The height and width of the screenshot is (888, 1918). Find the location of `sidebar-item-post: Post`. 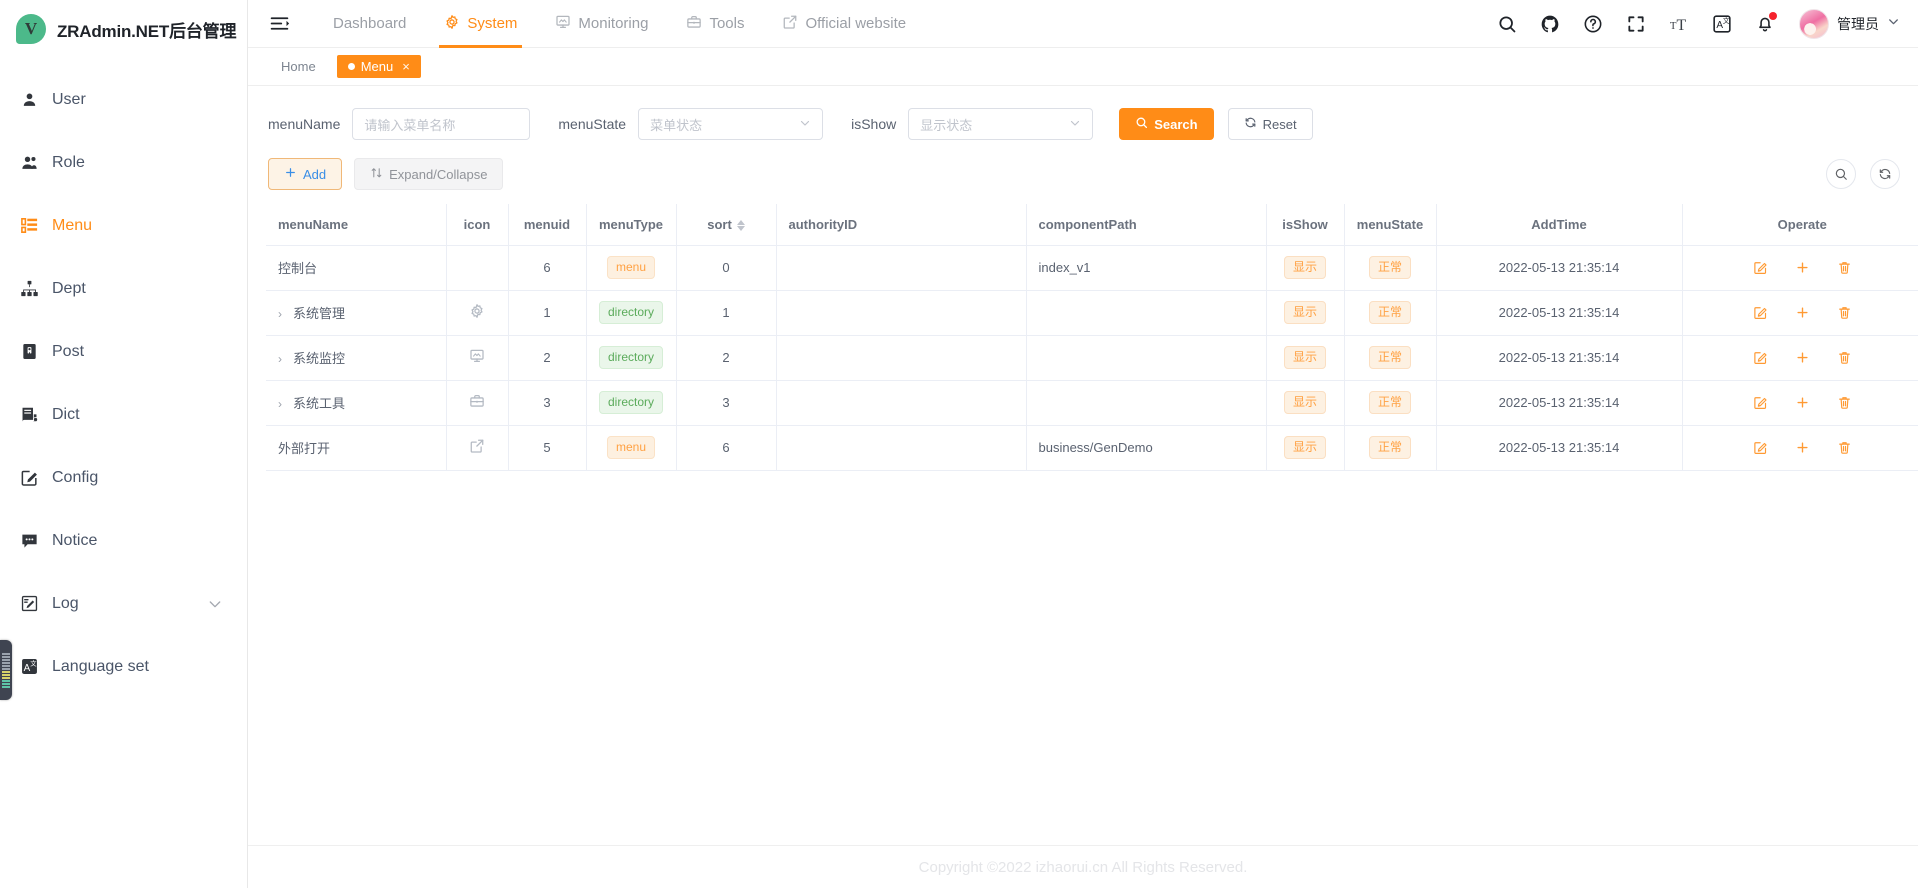

sidebar-item-post: Post is located at coordinates (123, 351).